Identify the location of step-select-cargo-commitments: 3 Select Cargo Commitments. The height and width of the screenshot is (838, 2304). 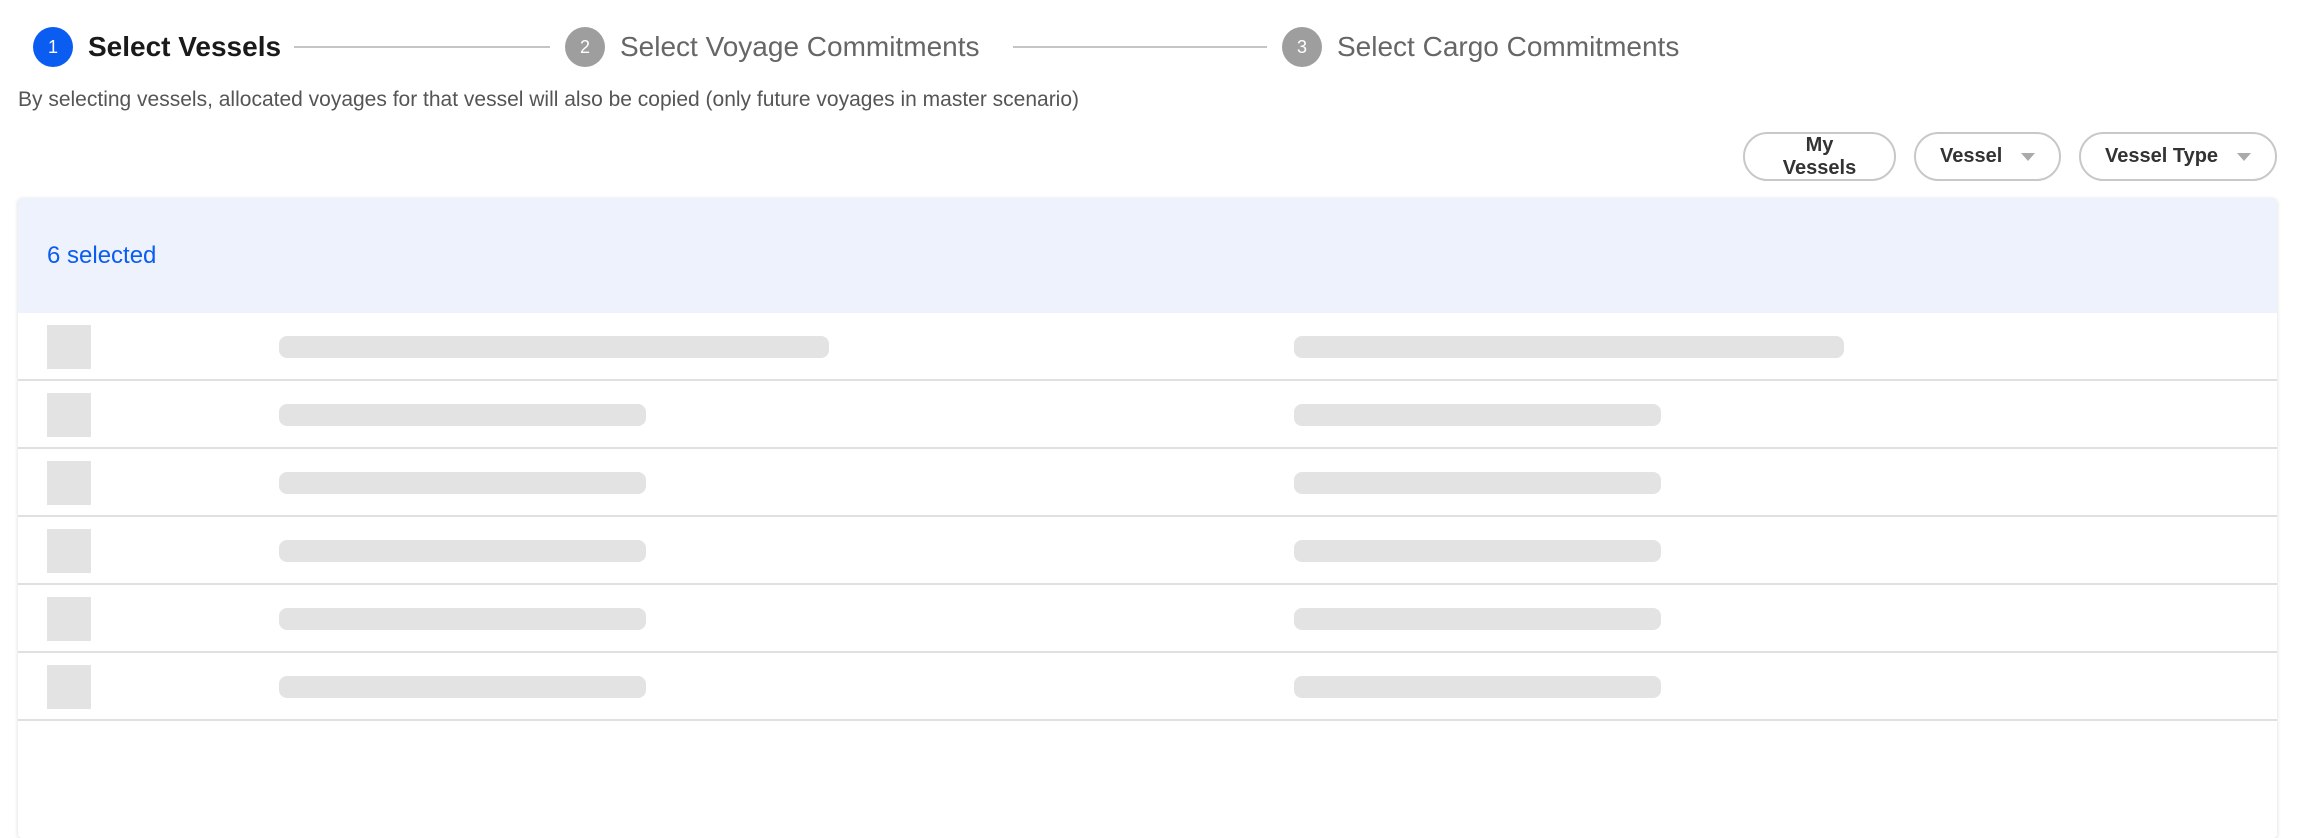
(1480, 47).